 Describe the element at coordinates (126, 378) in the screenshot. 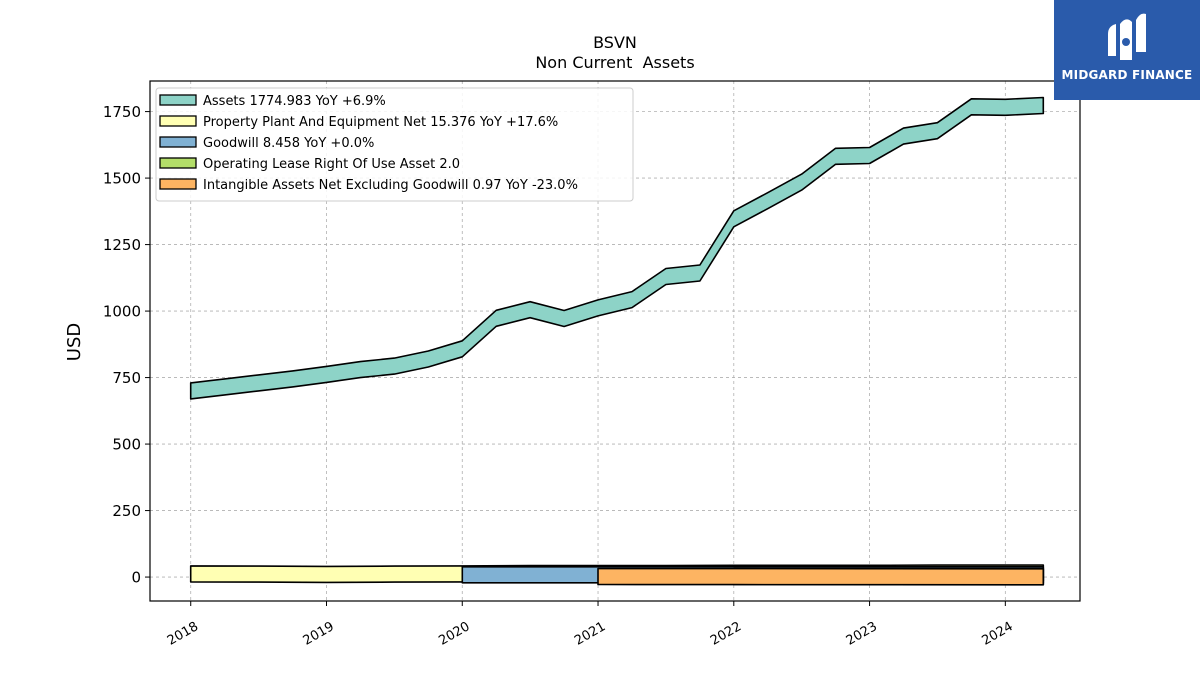

I see `y-tick-label: 750` at that location.